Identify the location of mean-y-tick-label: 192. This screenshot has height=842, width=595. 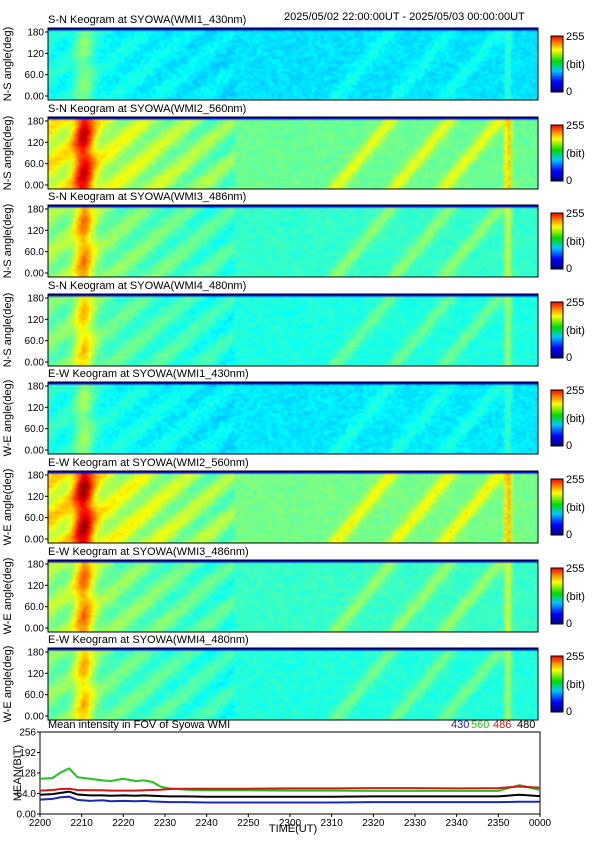
(27, 753).